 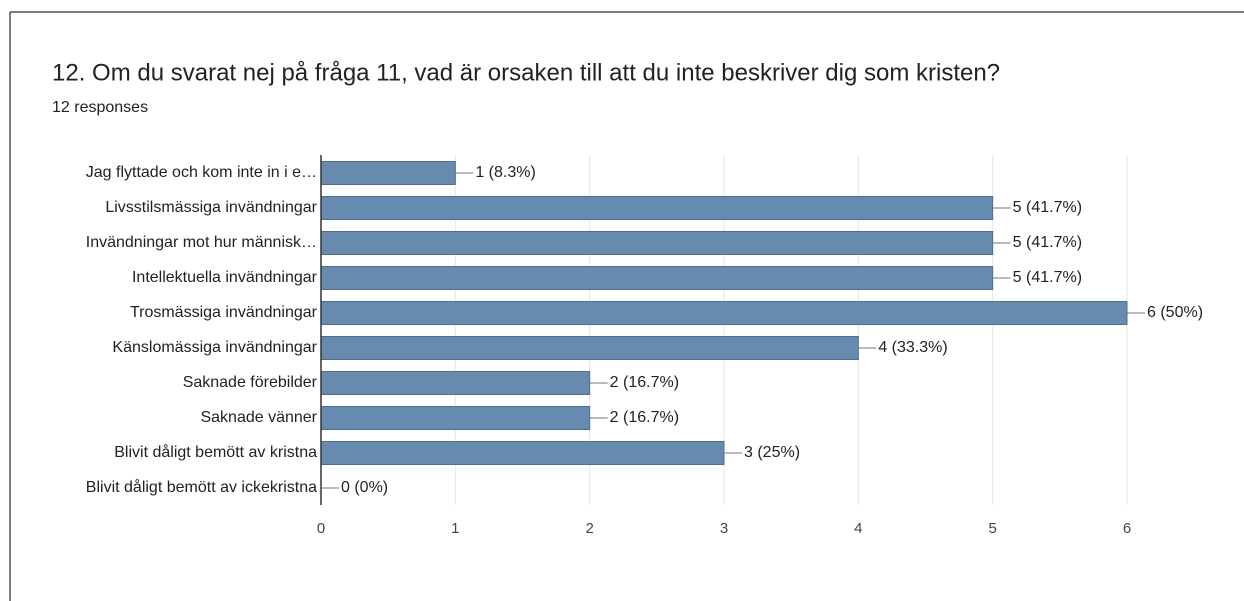 I want to click on value-label: 6 (50%), so click(x=1175, y=312).